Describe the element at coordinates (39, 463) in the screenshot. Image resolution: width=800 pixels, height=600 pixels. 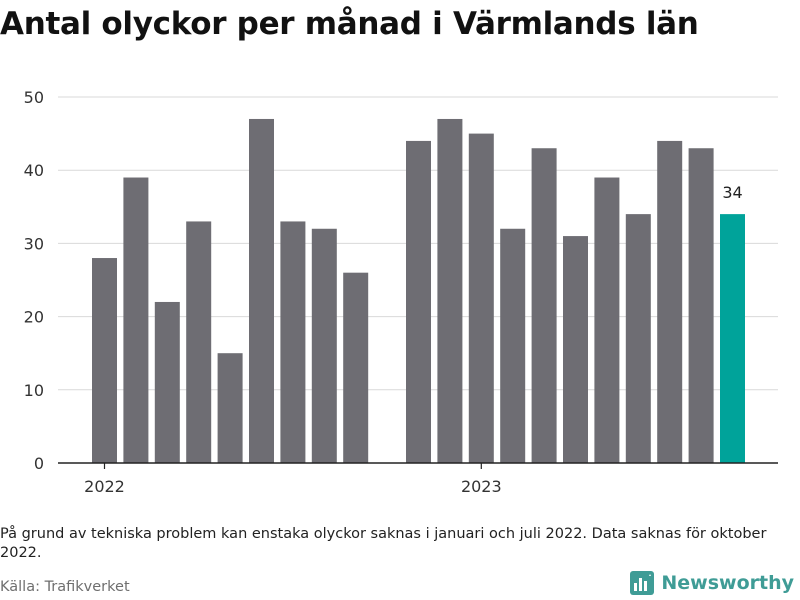
I see `y-tick-label: 0` at that location.